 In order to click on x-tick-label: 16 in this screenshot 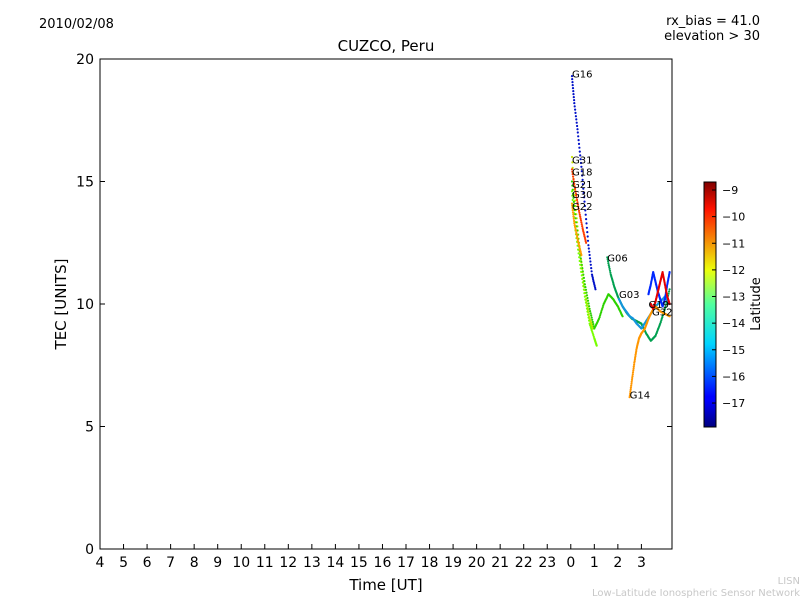, I will do `click(383, 563)`.